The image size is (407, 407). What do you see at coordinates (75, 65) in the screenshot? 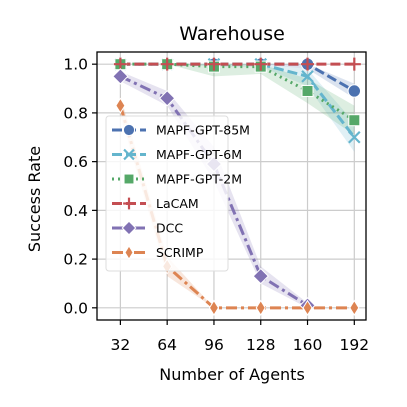
I see `y-tick-label: 1.0` at bounding box center [75, 65].